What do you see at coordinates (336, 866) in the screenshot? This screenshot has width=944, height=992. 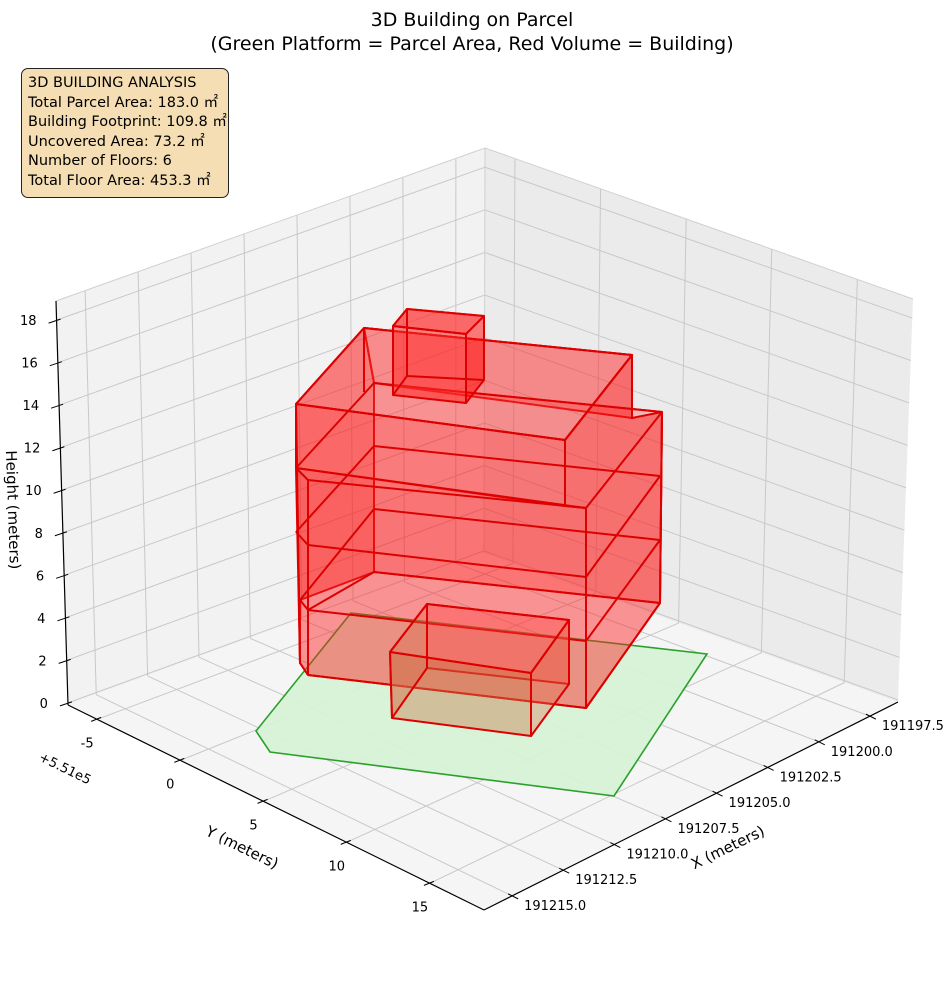 I see `y-tick-label: 10` at bounding box center [336, 866].